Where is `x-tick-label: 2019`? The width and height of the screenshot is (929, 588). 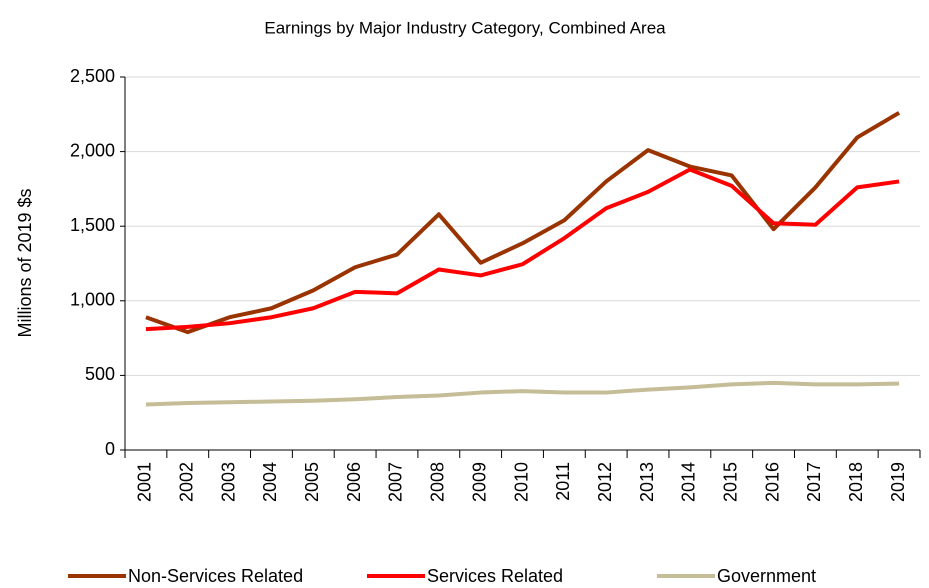
x-tick-label: 2019 is located at coordinates (898, 482).